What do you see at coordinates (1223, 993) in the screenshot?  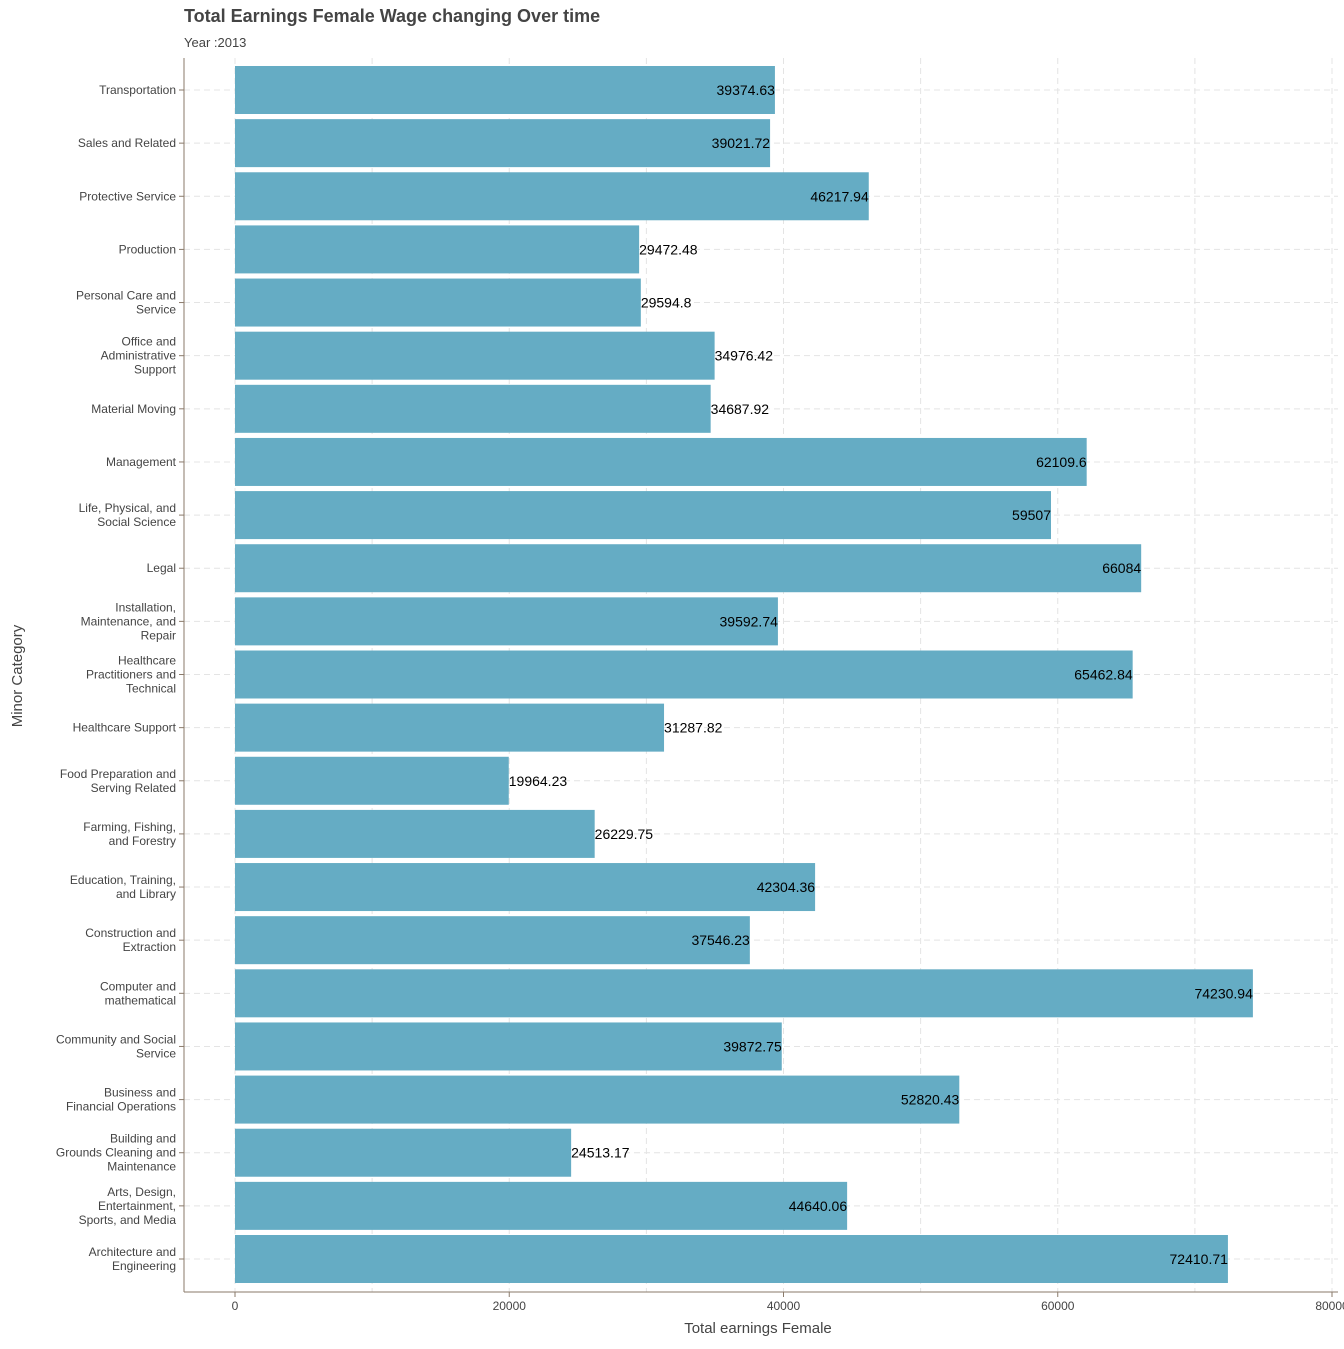 I see `bar-value-label: 74230.94` at bounding box center [1223, 993].